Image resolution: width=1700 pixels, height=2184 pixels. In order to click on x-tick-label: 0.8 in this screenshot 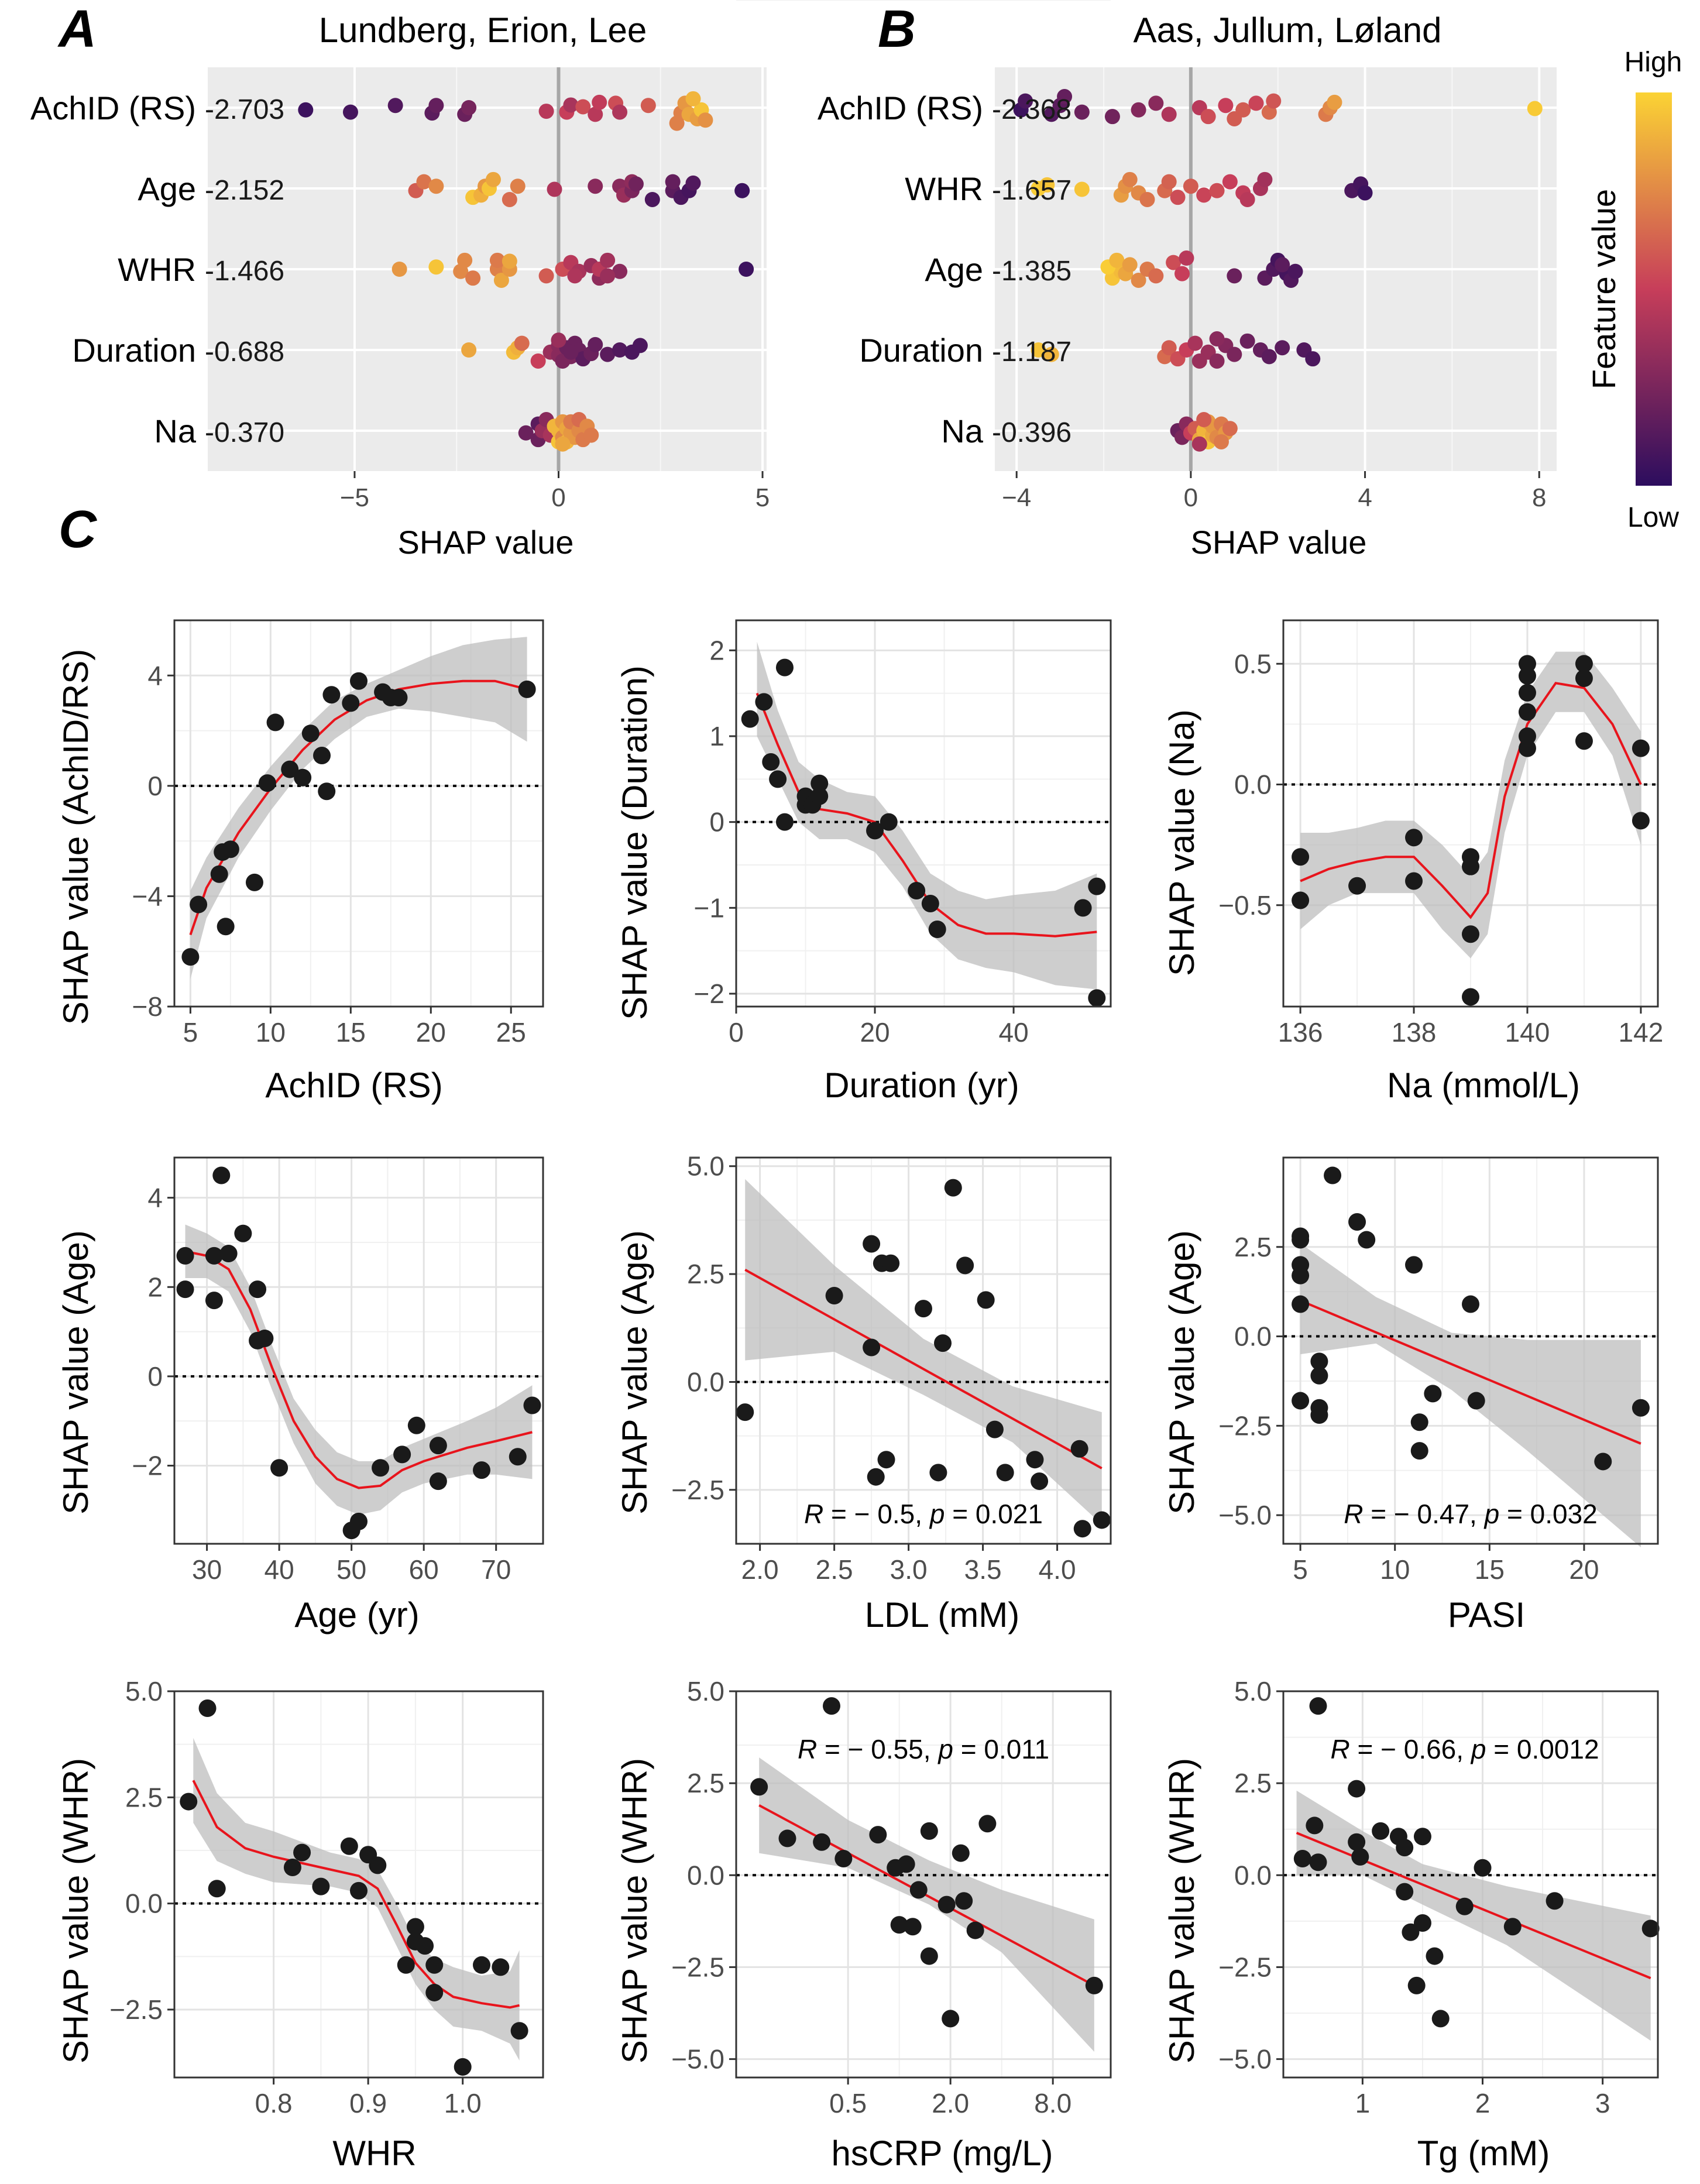, I will do `click(274, 2103)`.